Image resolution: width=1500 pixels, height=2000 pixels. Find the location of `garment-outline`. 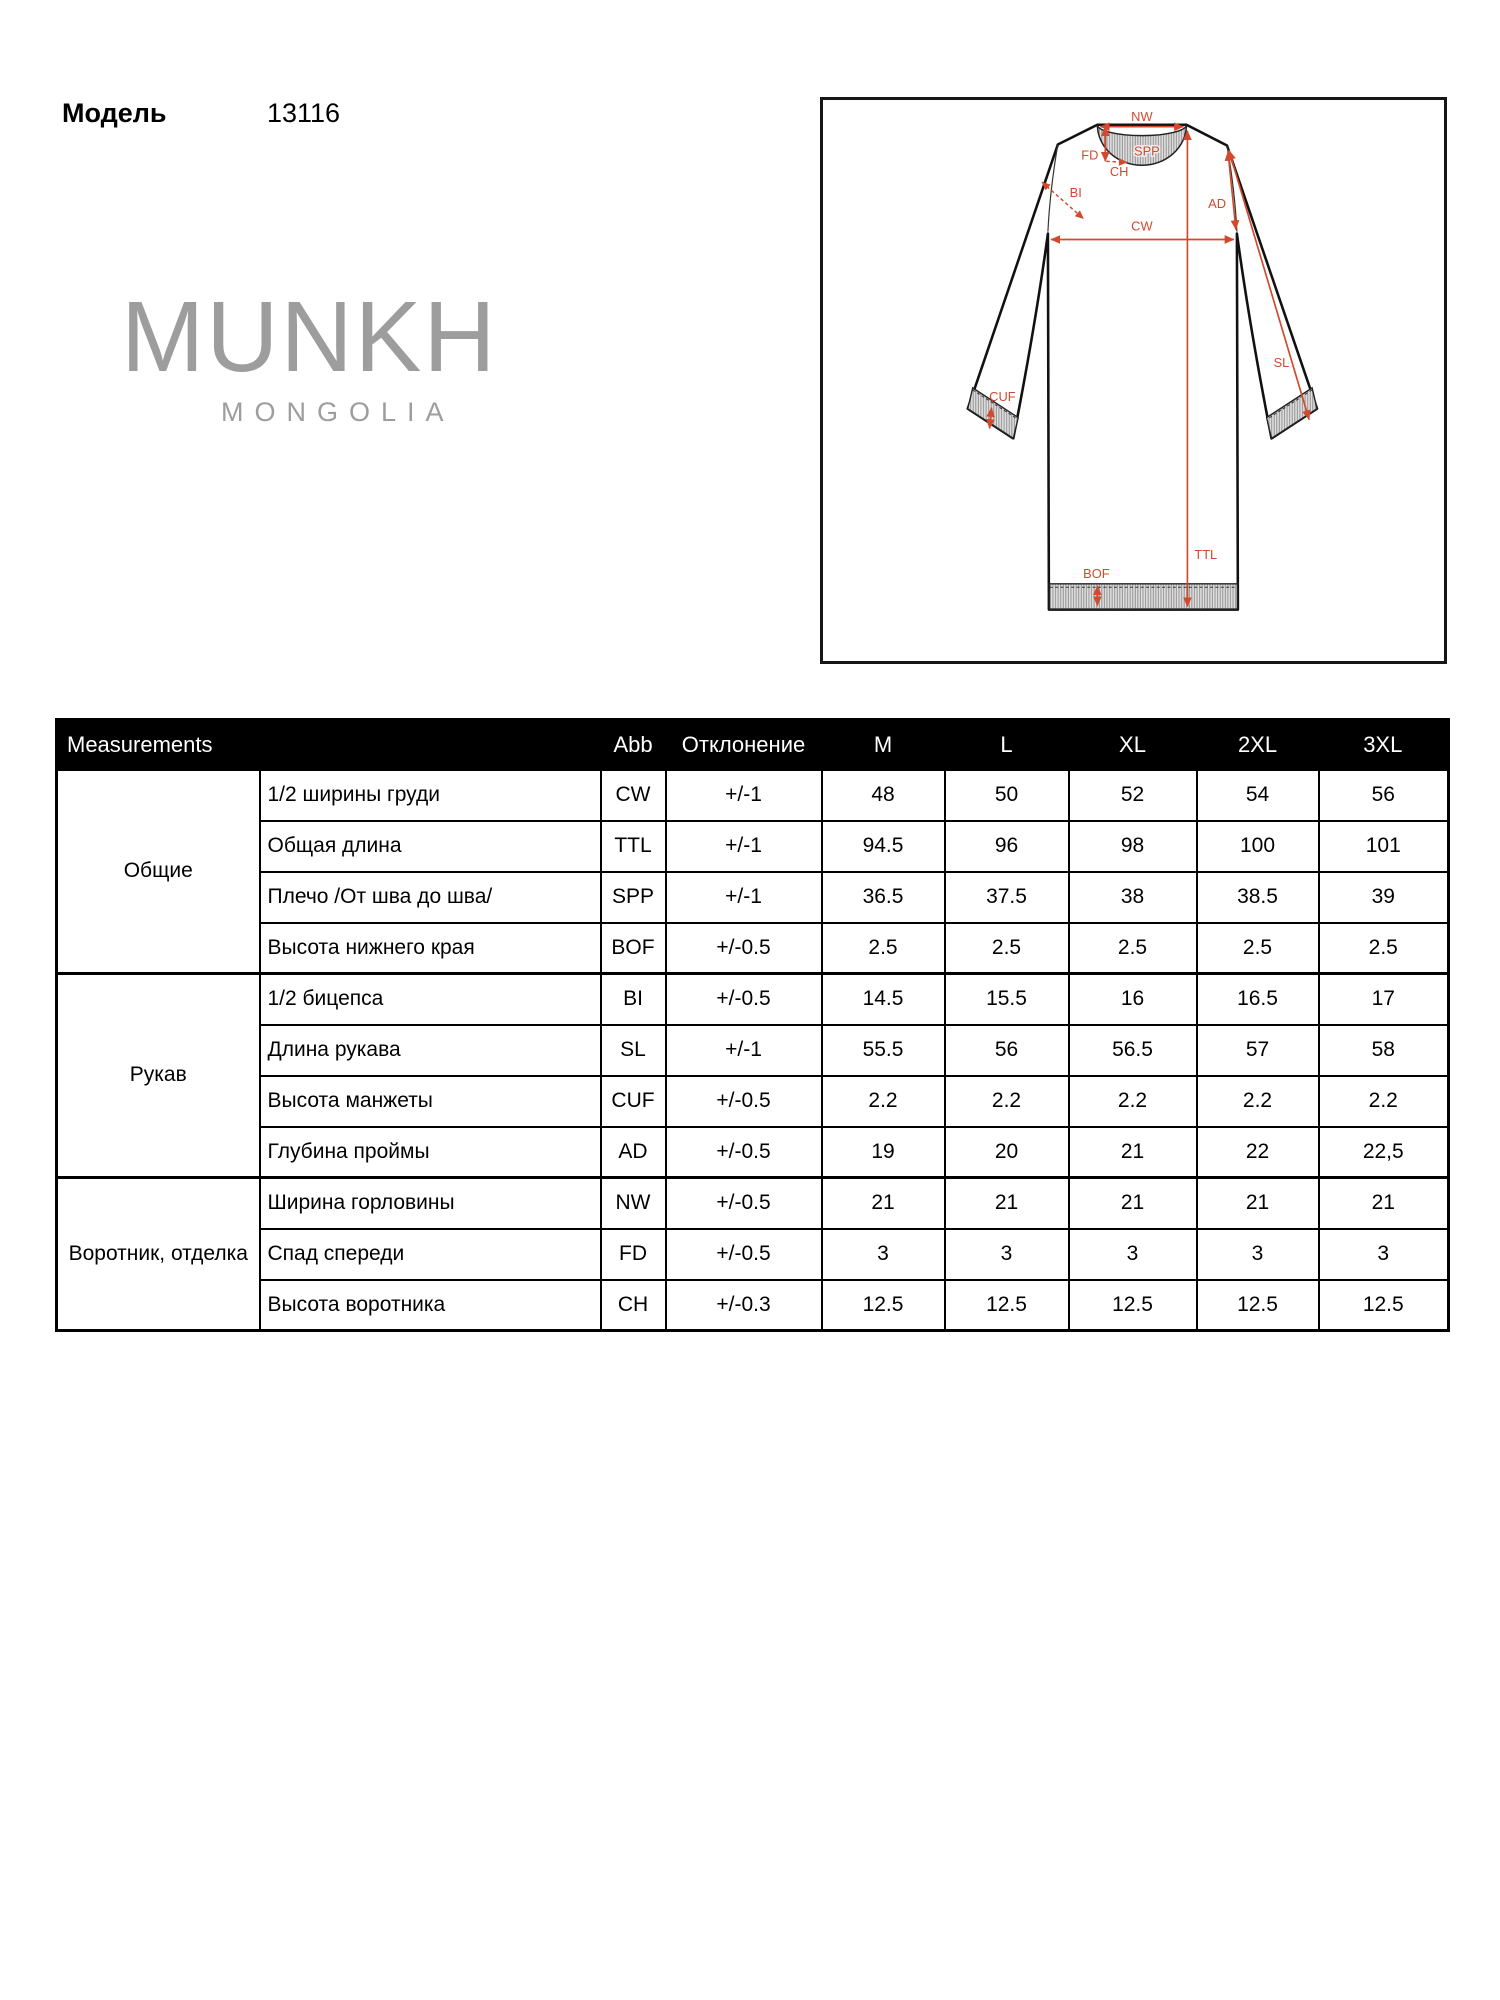

garment-outline is located at coordinates (1142, 367).